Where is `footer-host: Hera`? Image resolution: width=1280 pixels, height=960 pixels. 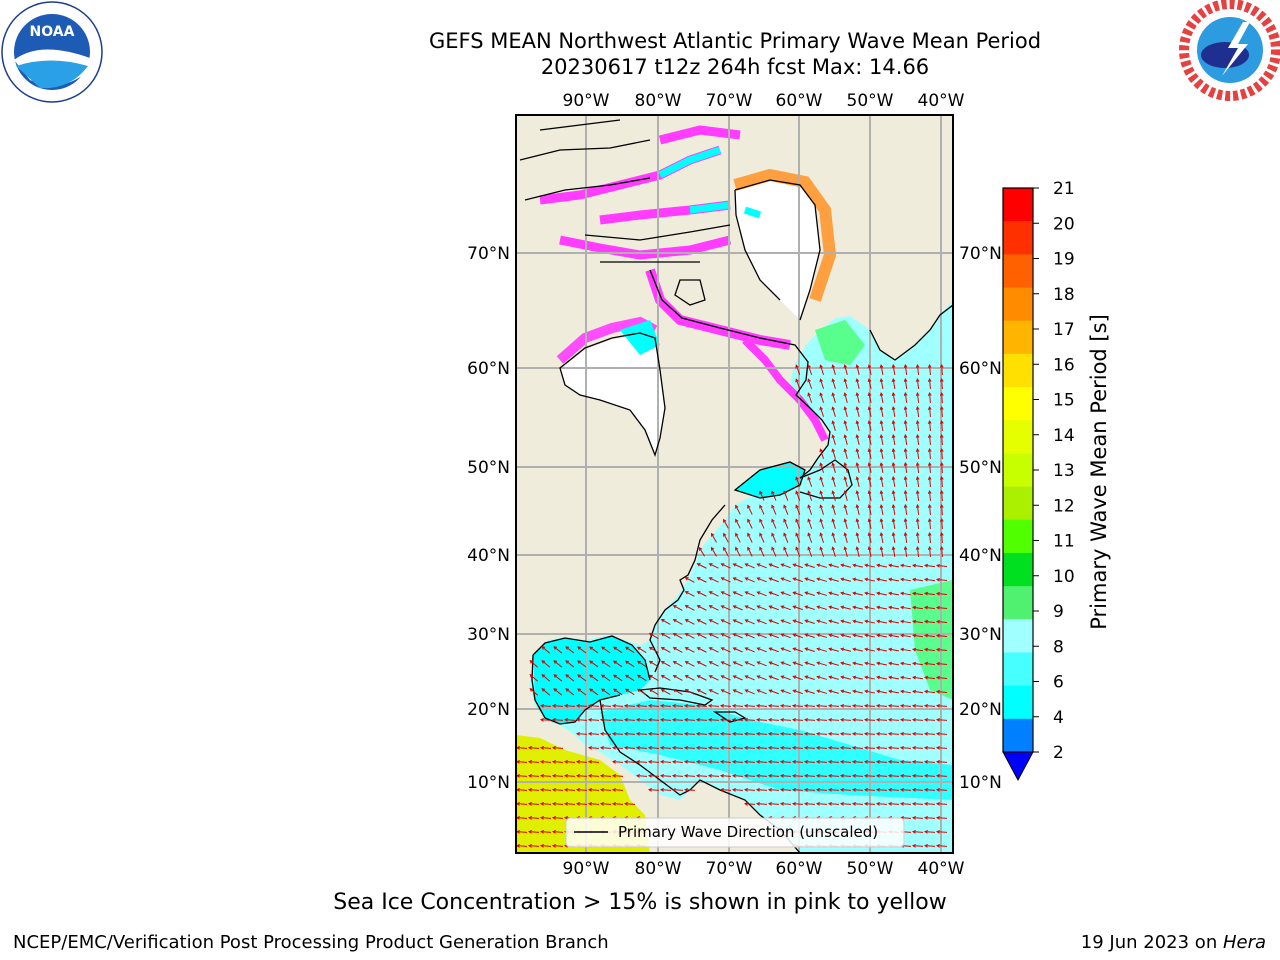
footer-host: Hera is located at coordinates (1244, 942).